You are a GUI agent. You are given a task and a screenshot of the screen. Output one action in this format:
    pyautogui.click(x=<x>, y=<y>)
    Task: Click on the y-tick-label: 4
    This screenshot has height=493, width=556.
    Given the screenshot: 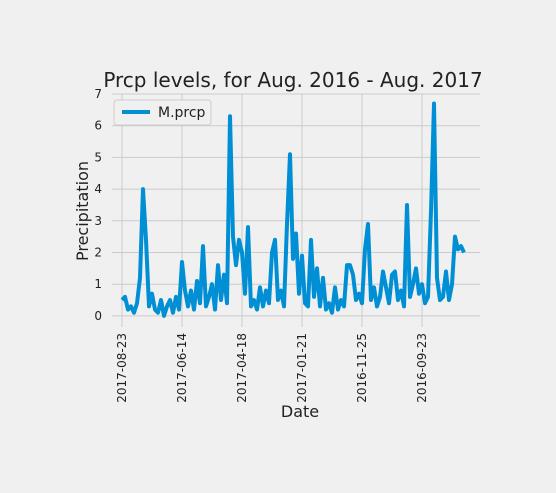 What is the action you would take?
    pyautogui.click(x=98, y=189)
    